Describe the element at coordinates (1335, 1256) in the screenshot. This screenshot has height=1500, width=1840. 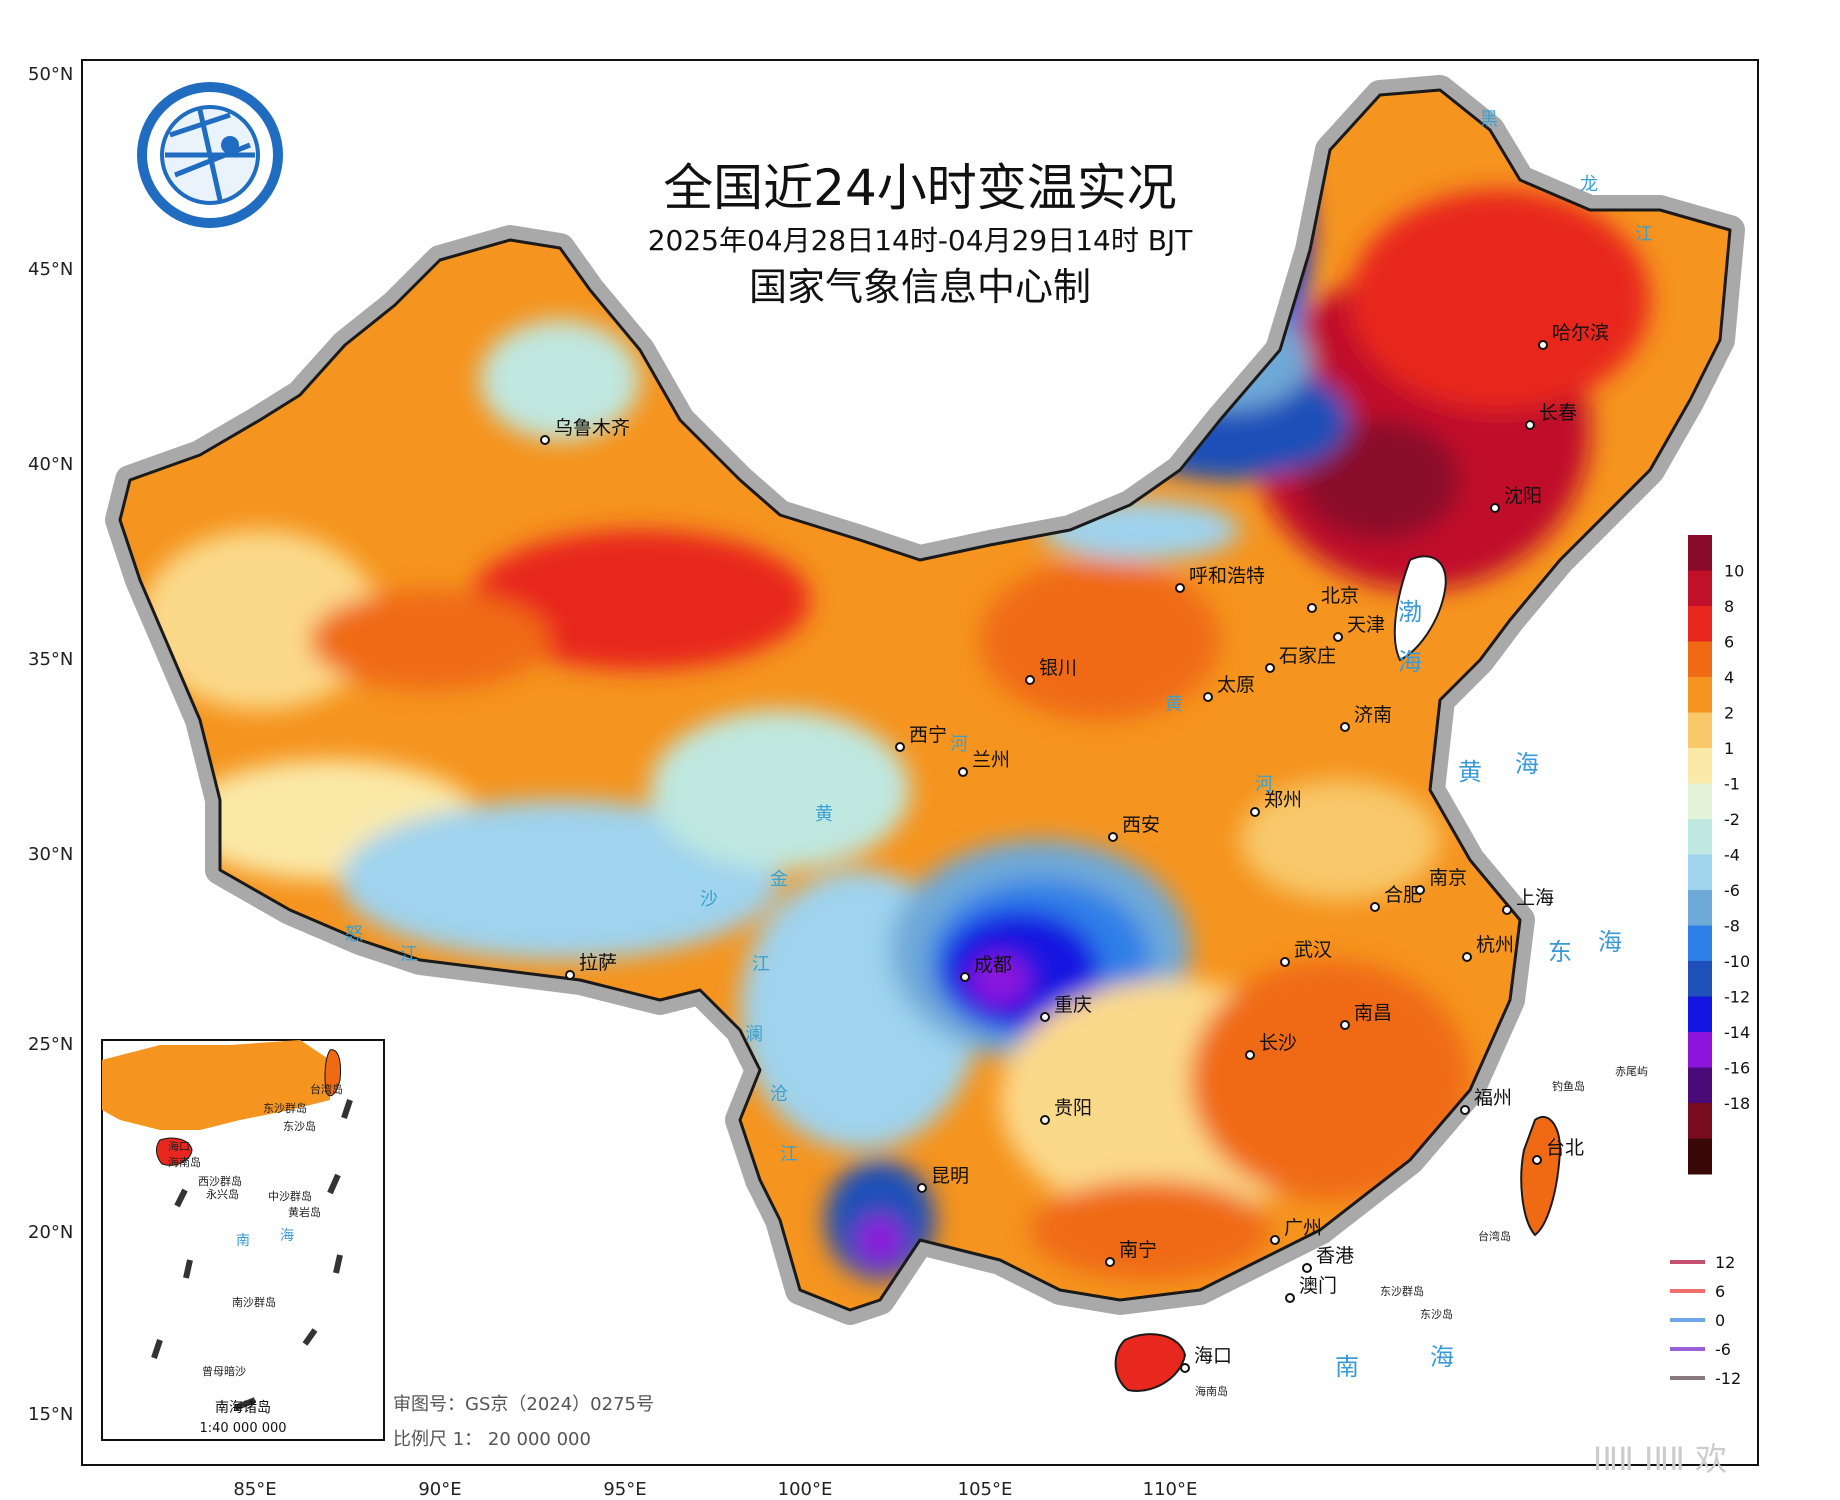
I see `city-name: 香港` at that location.